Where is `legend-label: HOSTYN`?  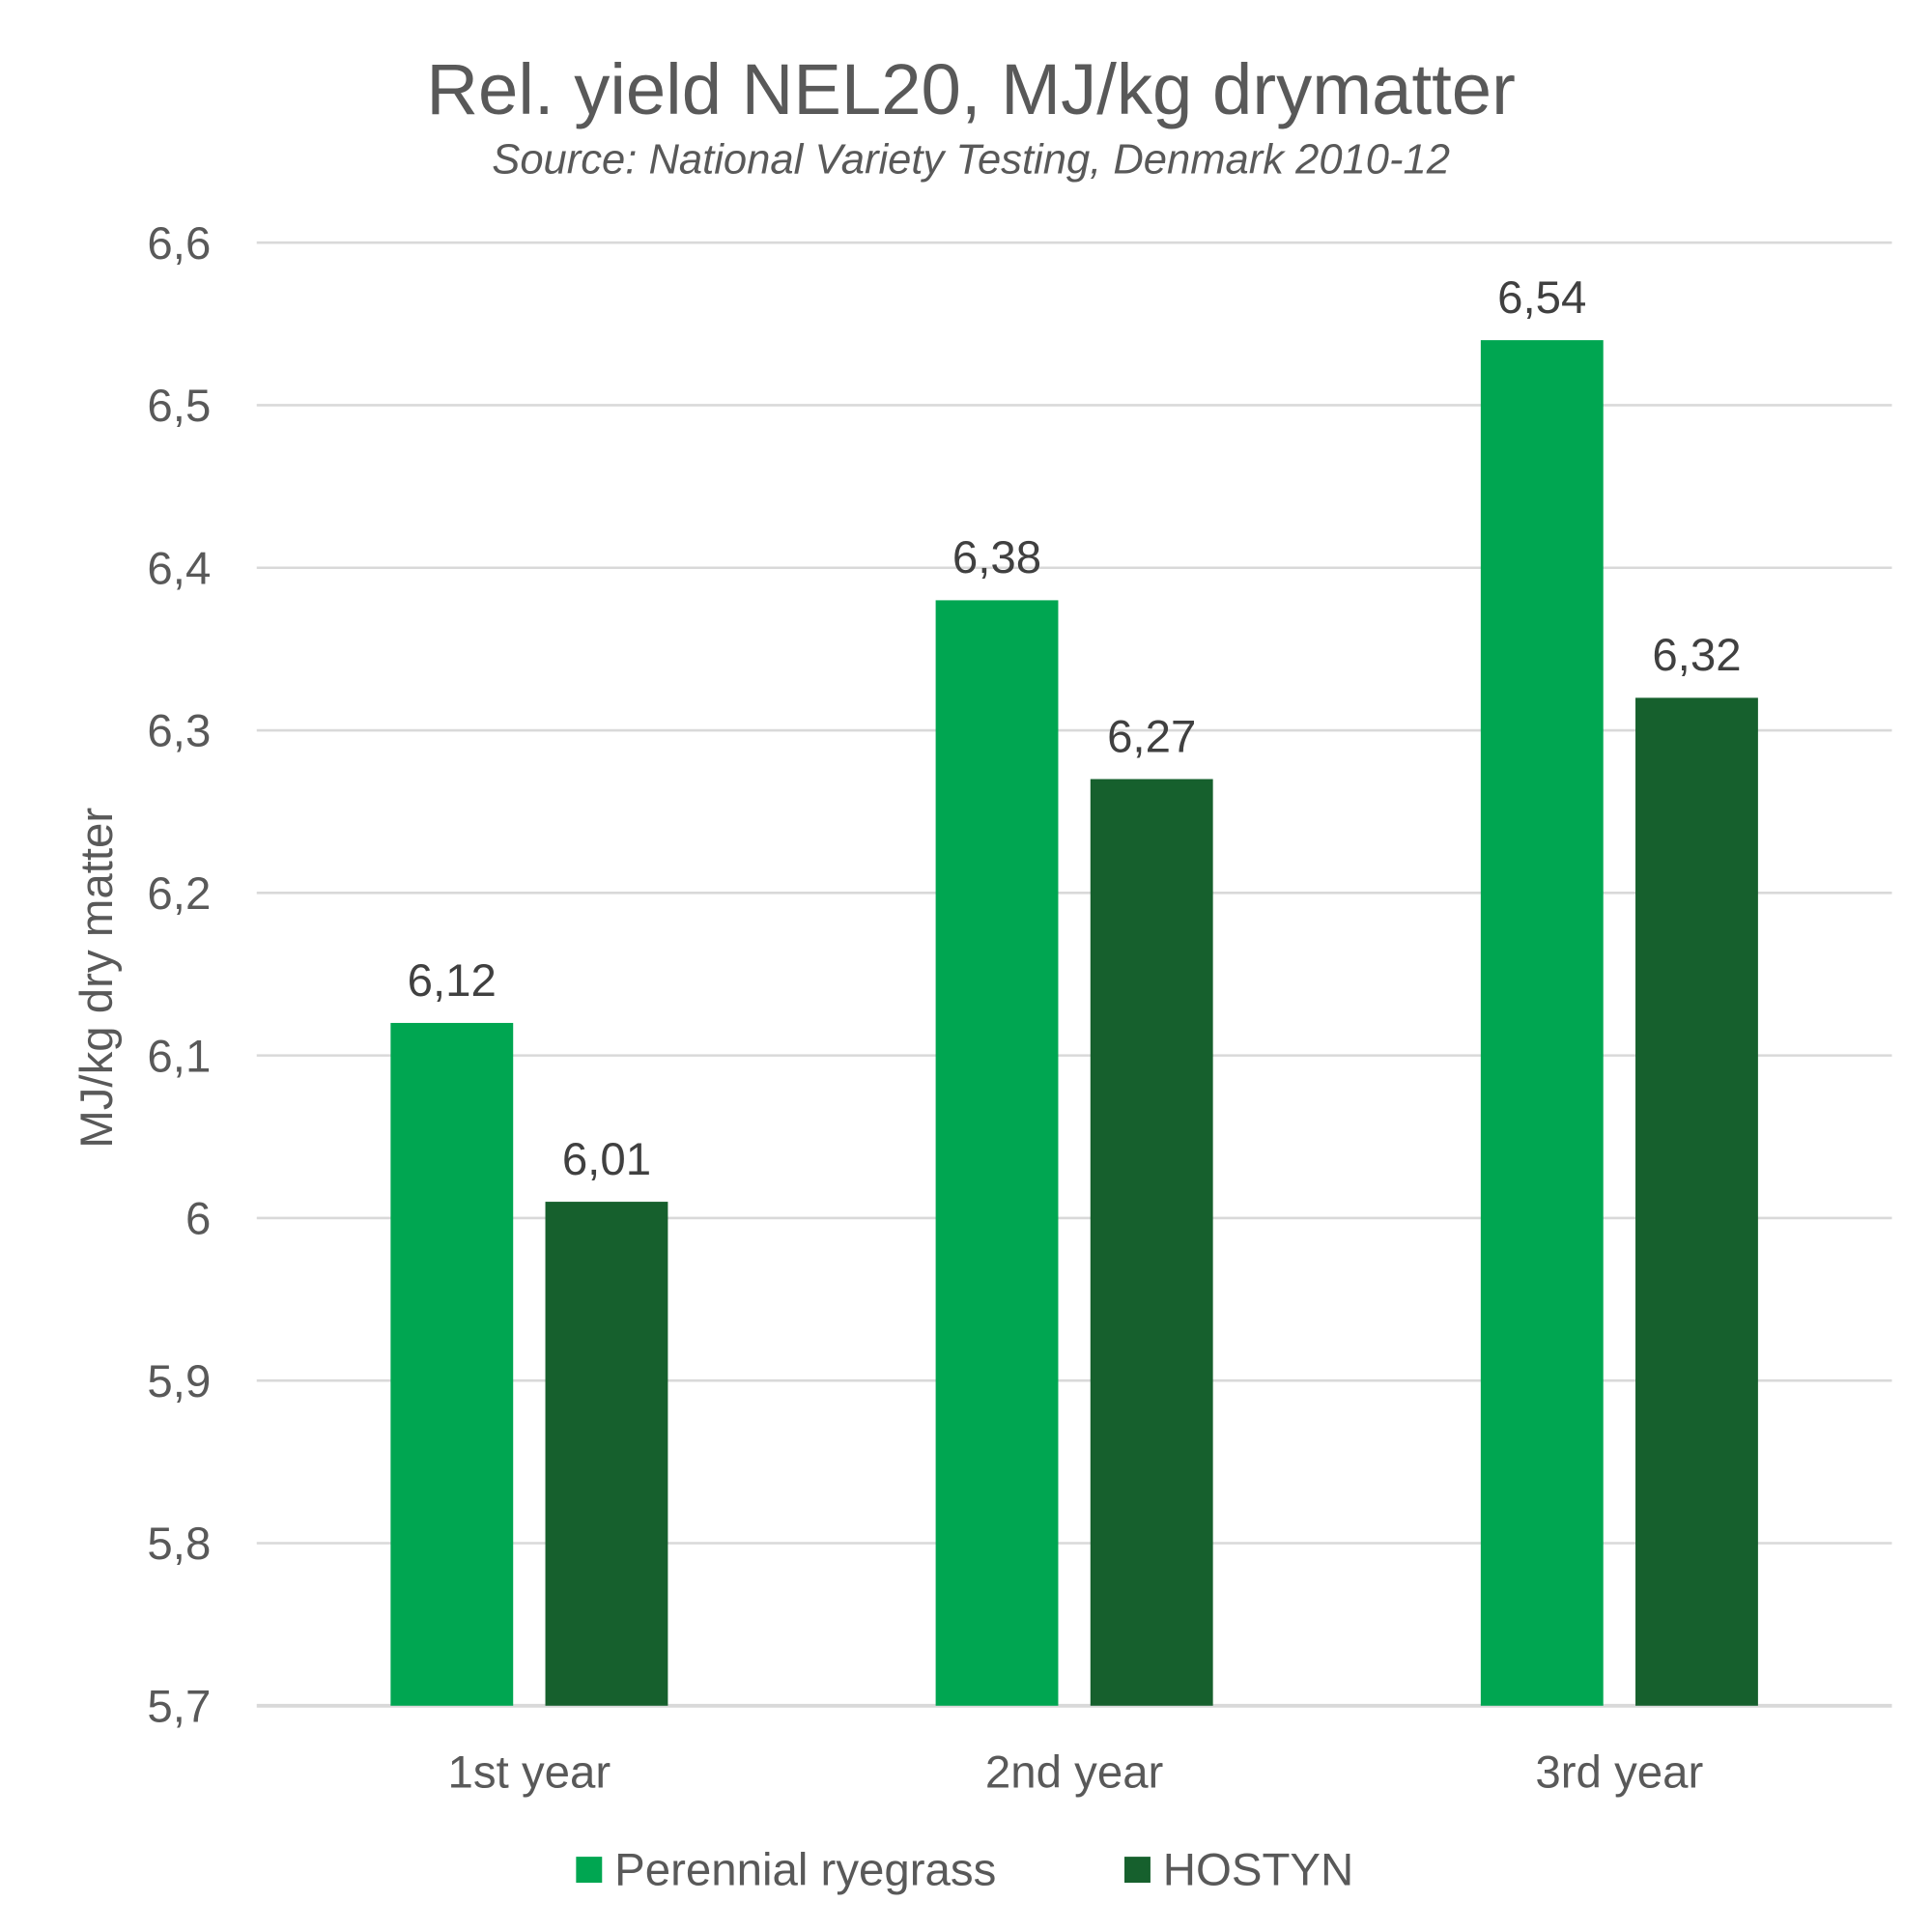 legend-label: HOSTYN is located at coordinates (1258, 1870).